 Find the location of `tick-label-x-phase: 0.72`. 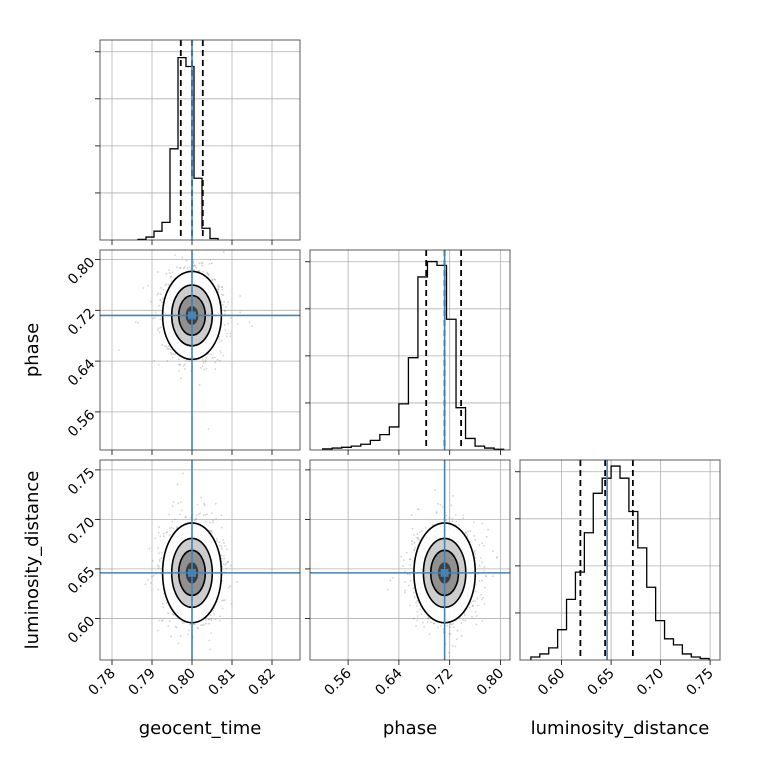

tick-label-x-phase: 0.72 is located at coordinates (439, 682).